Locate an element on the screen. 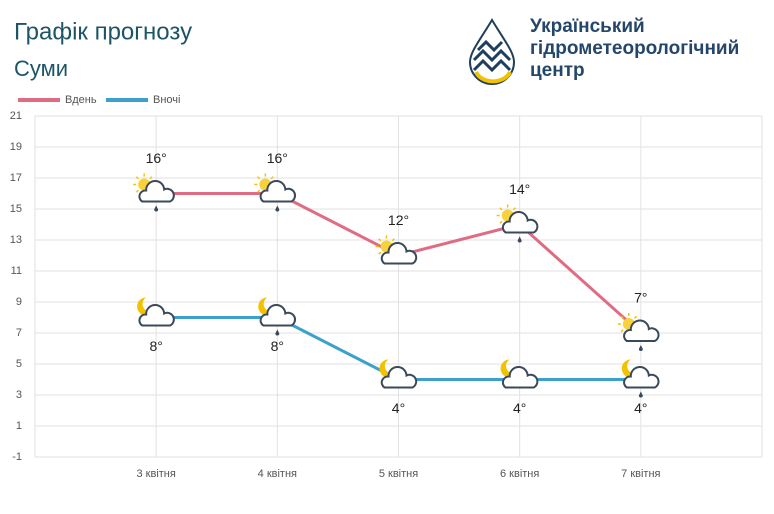 This screenshot has width=774, height=514. logo-icon is located at coordinates (492, 51).